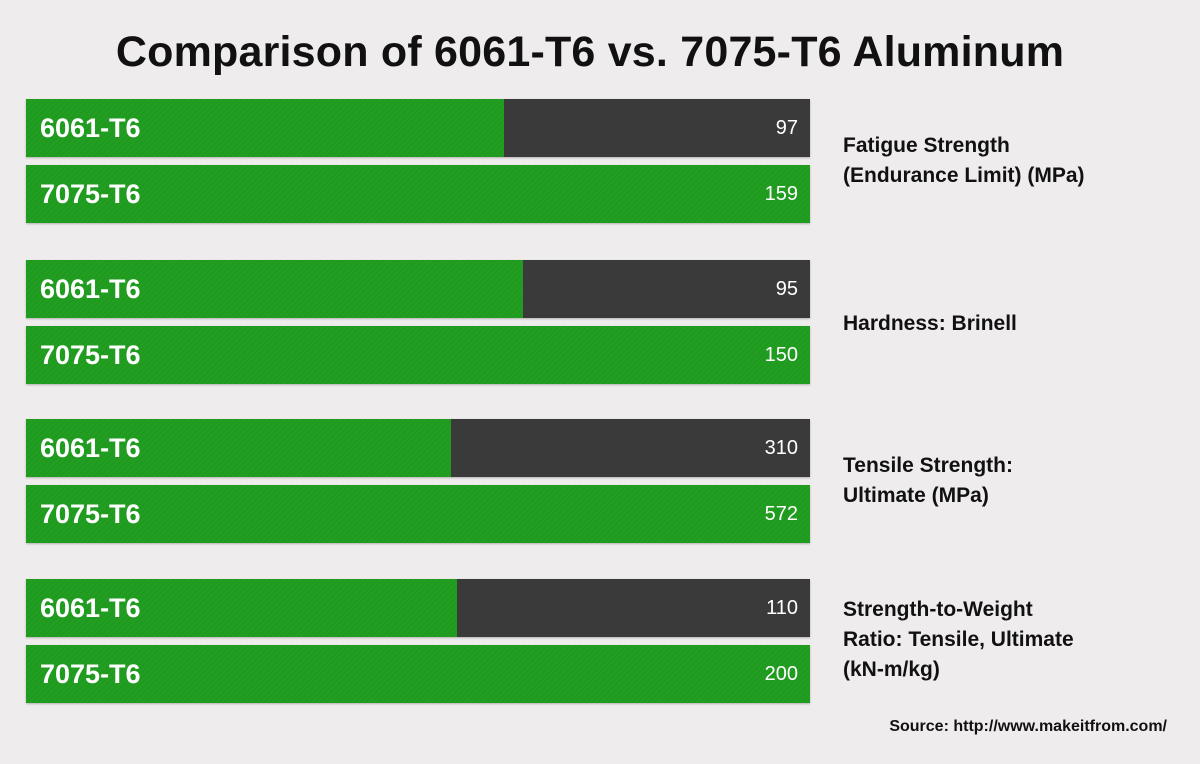  Describe the element at coordinates (781, 194) in the screenshot. I see `bar-value-label: 159` at that location.